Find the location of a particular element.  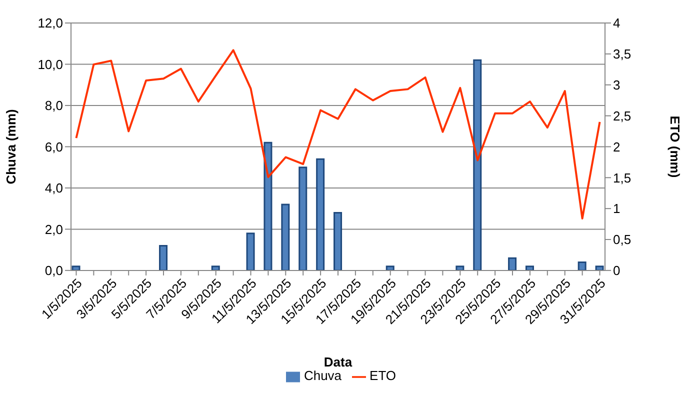

y-tick-label: 10,0 is located at coordinates (50, 64).